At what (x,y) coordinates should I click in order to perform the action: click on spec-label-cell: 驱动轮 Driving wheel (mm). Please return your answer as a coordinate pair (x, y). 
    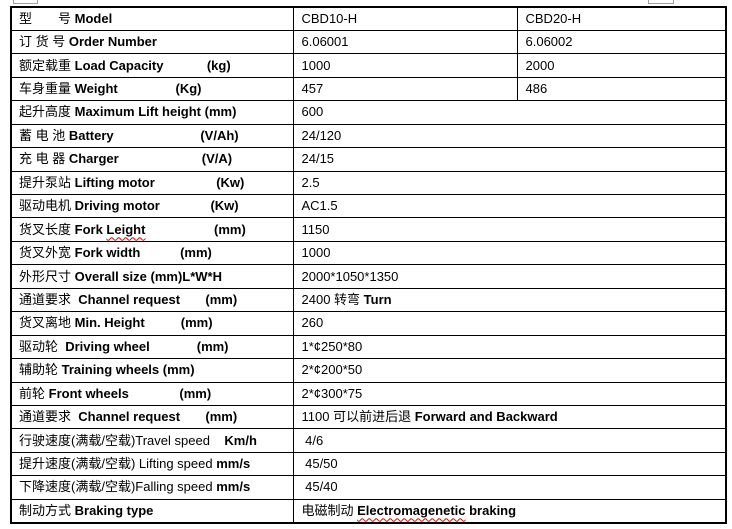
    Looking at the image, I should click on (152, 347).